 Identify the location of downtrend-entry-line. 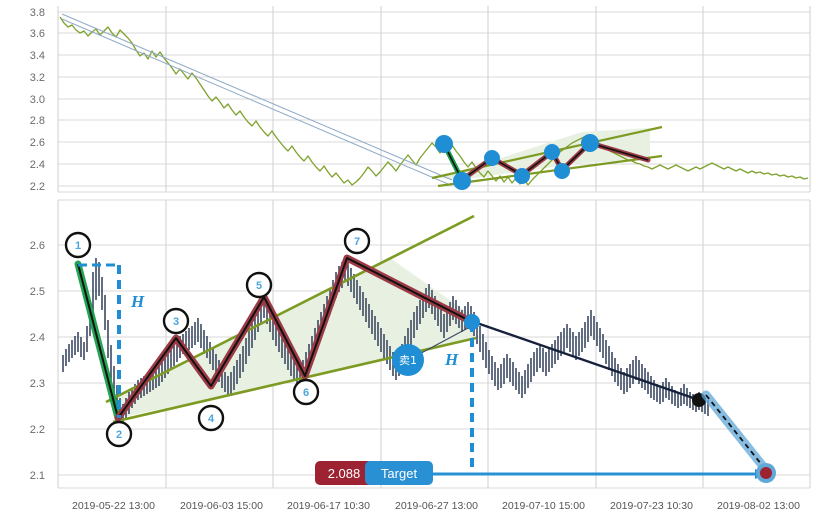
(586, 361).